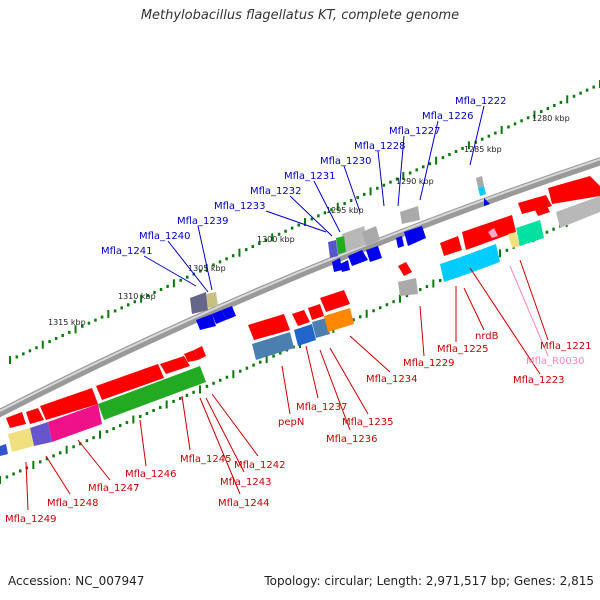 The height and width of the screenshot is (600, 600). I want to click on reverse-gene-label: Mfla_1225, so click(463, 349).